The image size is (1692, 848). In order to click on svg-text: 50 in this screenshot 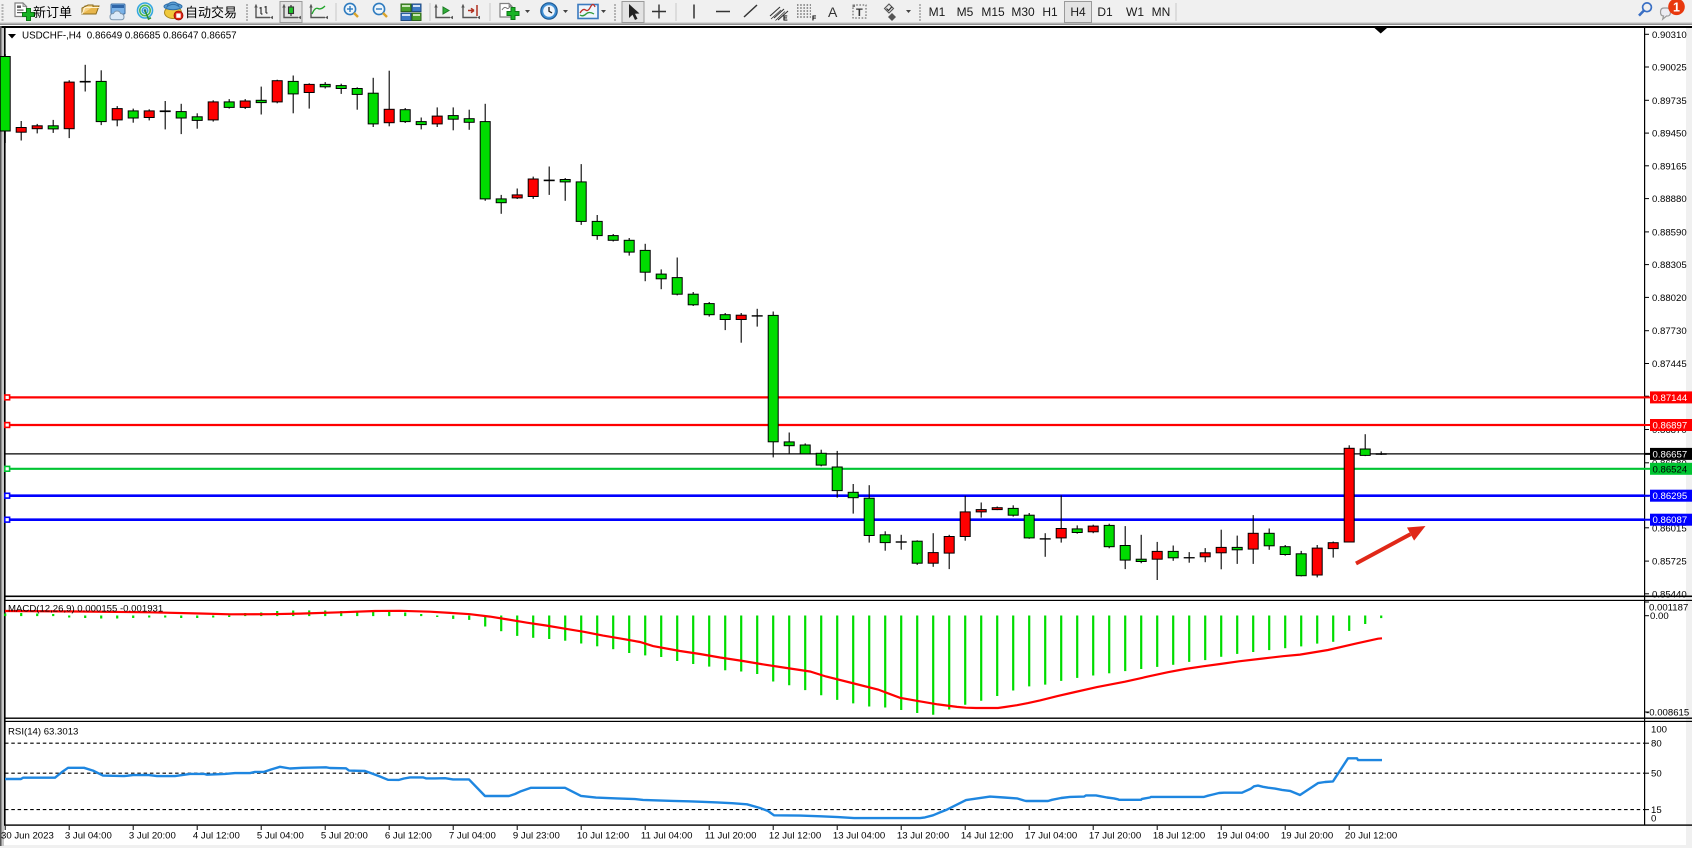, I will do `click(1656, 774)`.